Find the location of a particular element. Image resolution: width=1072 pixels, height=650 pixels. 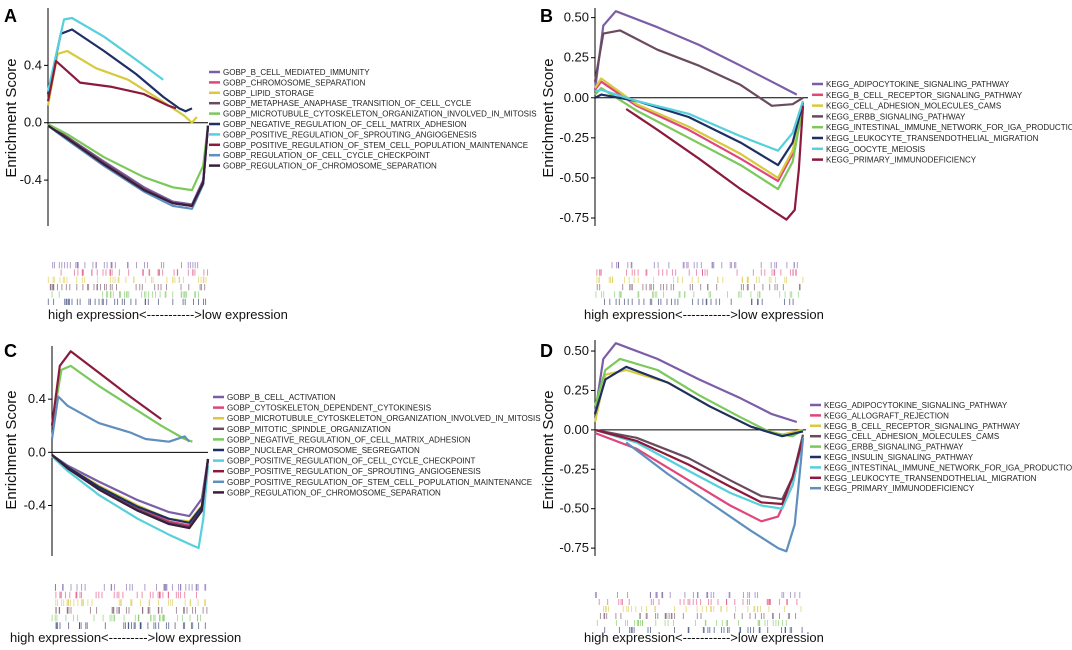

x-axis-label: high expression<--------->low expression is located at coordinates (125, 637).